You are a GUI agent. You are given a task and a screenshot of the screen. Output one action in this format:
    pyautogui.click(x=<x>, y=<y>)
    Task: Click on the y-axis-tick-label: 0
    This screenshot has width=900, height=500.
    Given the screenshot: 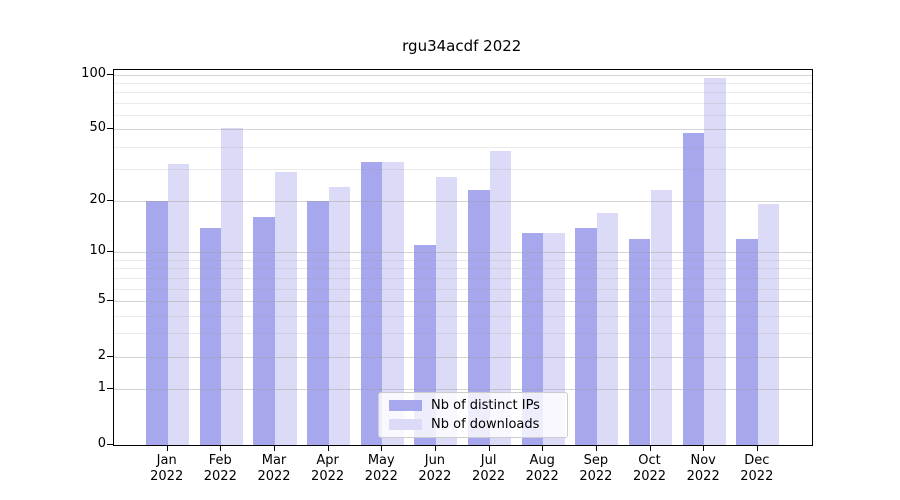 What is the action you would take?
    pyautogui.click(x=101, y=443)
    